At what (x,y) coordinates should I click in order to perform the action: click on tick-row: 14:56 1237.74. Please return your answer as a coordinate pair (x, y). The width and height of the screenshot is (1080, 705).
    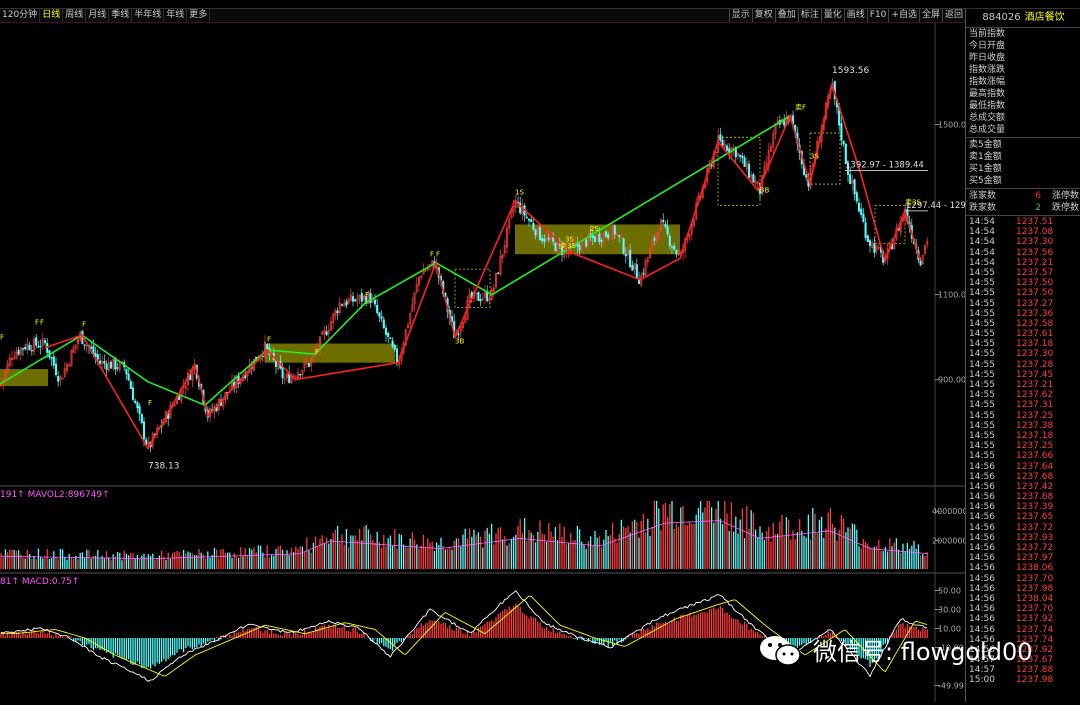
    Looking at the image, I should click on (1023, 640).